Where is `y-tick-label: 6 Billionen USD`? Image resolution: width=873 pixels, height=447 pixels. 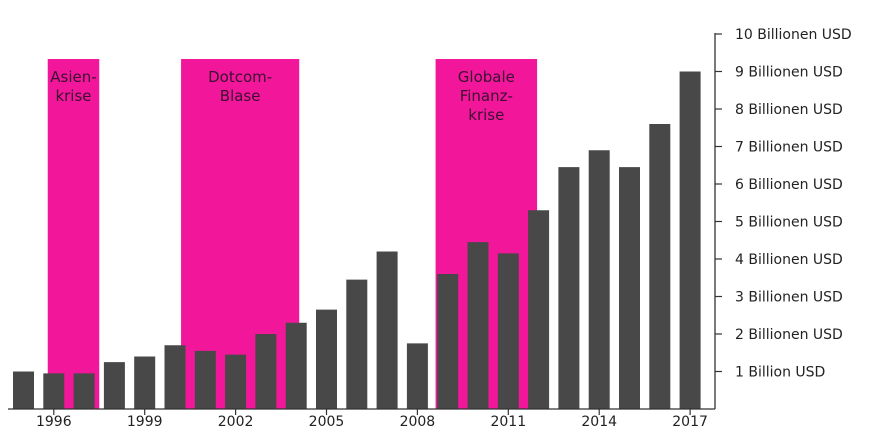
y-tick-label: 6 Billionen USD is located at coordinates (789, 185).